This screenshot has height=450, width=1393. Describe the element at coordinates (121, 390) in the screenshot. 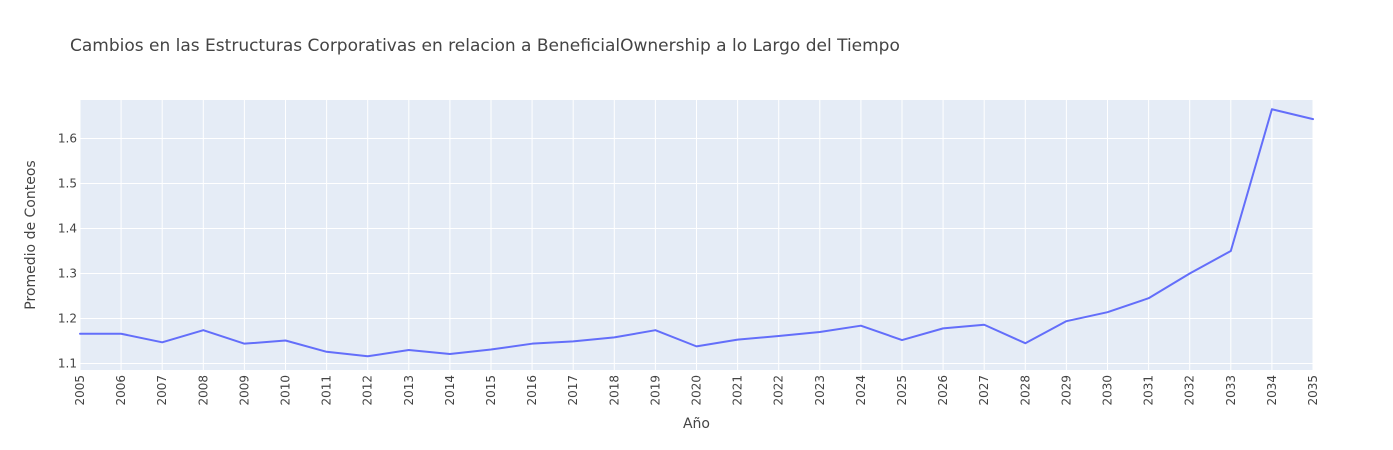

I see `x-tick-label: 2006` at that location.